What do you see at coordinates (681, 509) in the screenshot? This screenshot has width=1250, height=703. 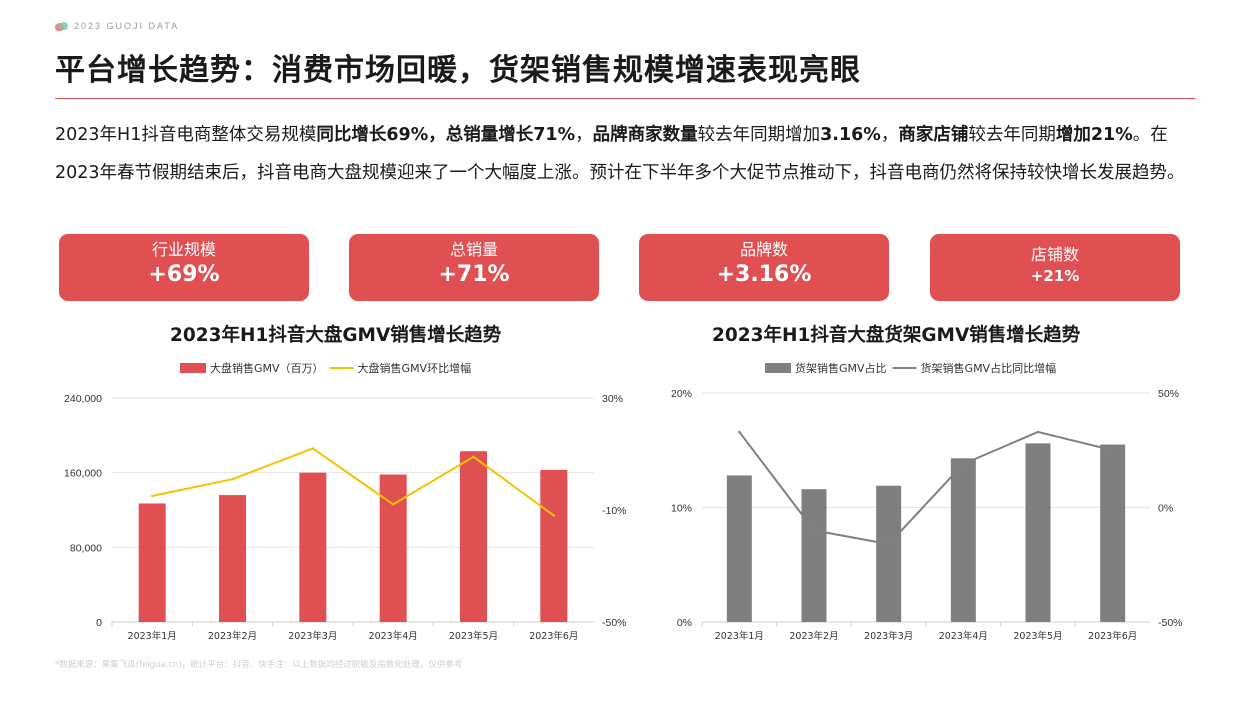 I see `shelf-y-left-tick: 10%` at bounding box center [681, 509].